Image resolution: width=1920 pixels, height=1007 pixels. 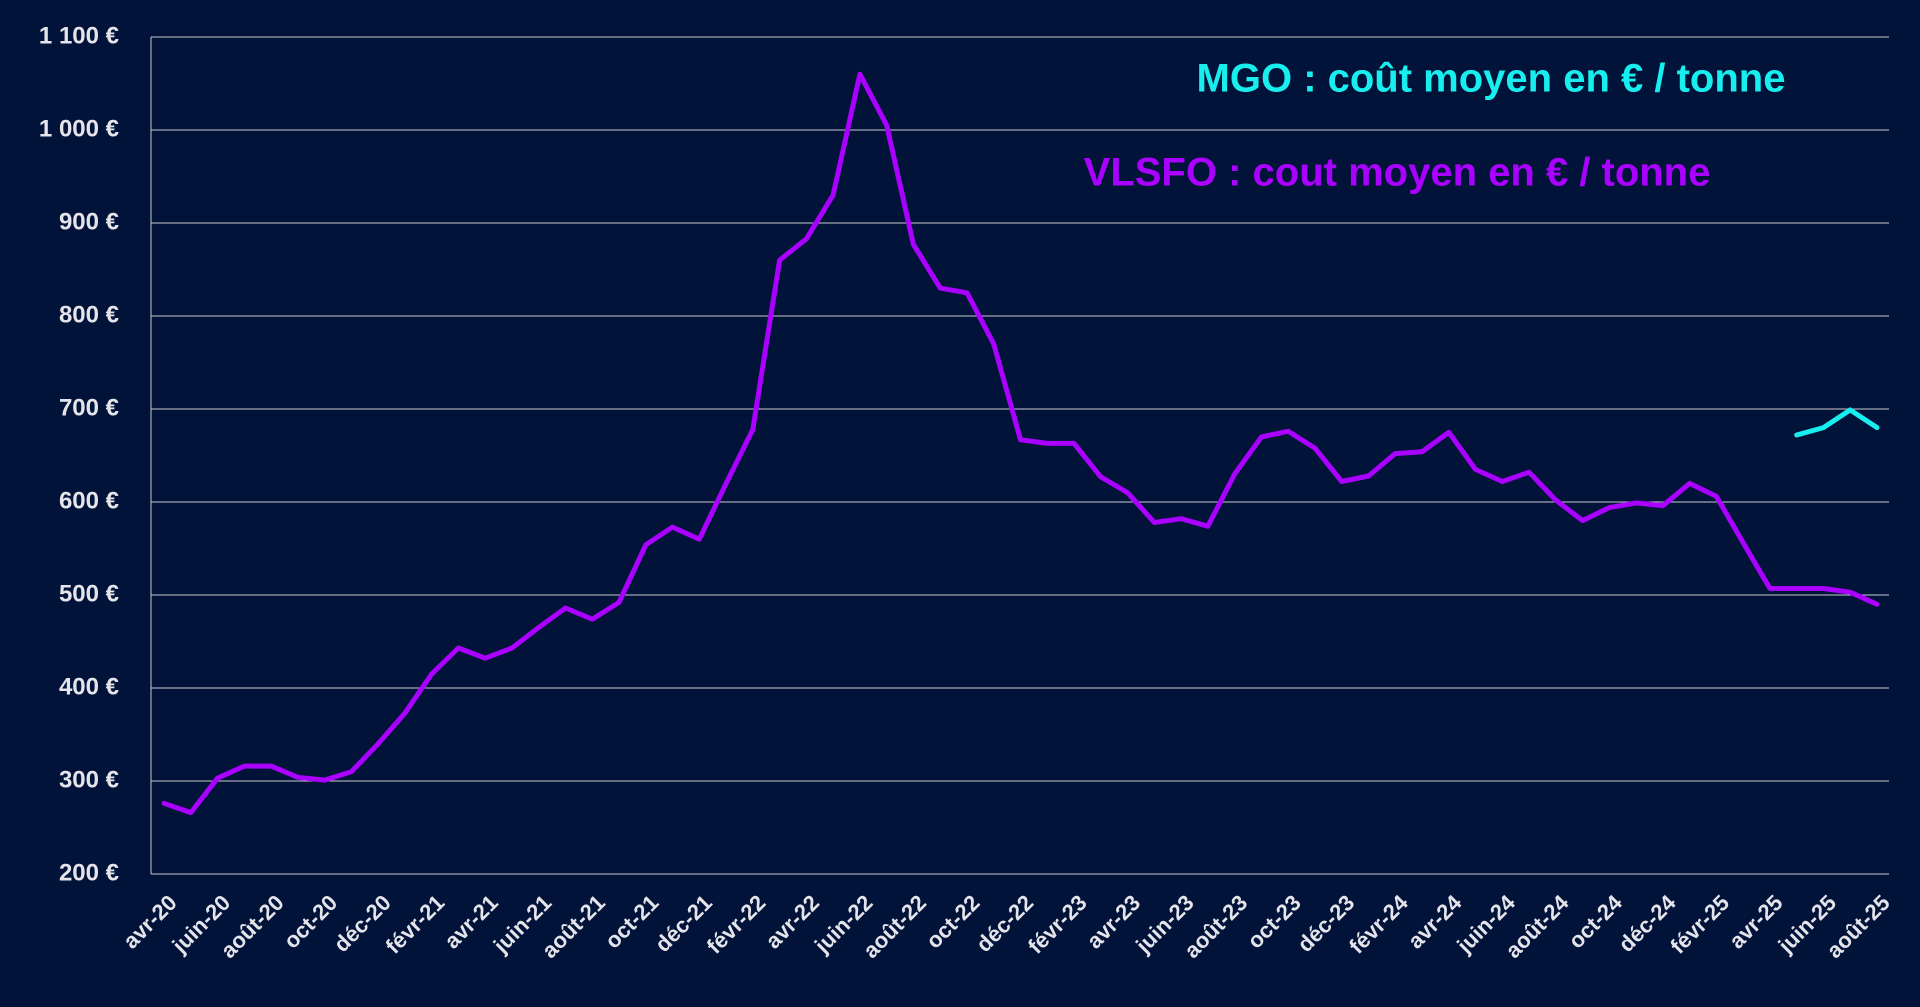 What do you see at coordinates (89, 500) in the screenshot?
I see `y-tick-label: 600 €` at bounding box center [89, 500].